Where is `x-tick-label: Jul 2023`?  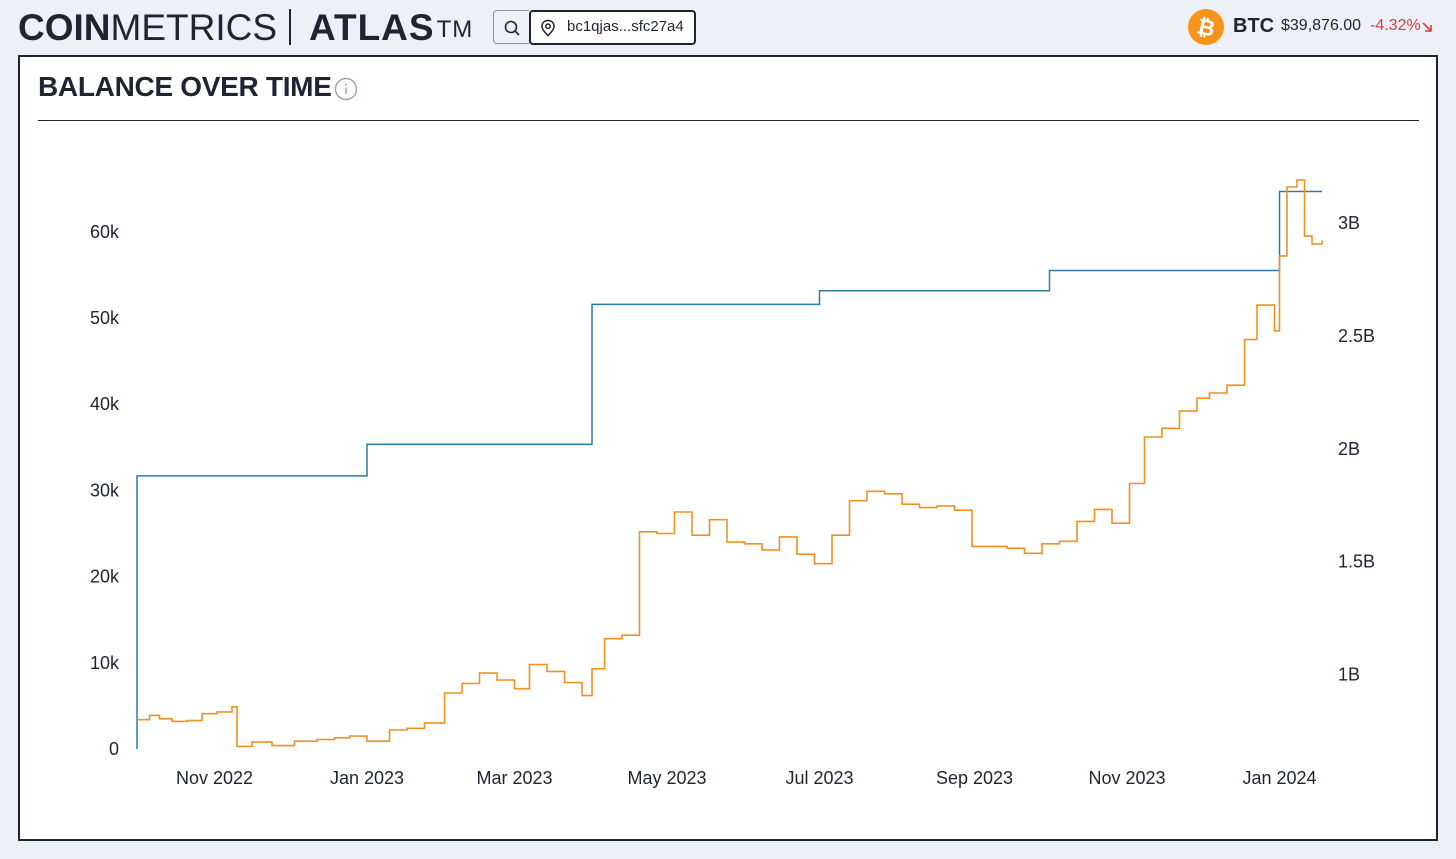
x-tick-label: Jul 2023 is located at coordinates (819, 778).